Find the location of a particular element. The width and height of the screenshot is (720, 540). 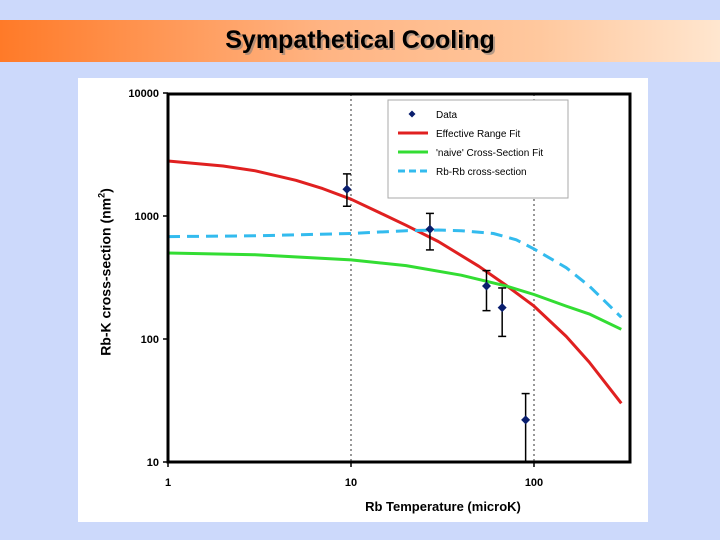

legend-marker-data is located at coordinates (412, 114).